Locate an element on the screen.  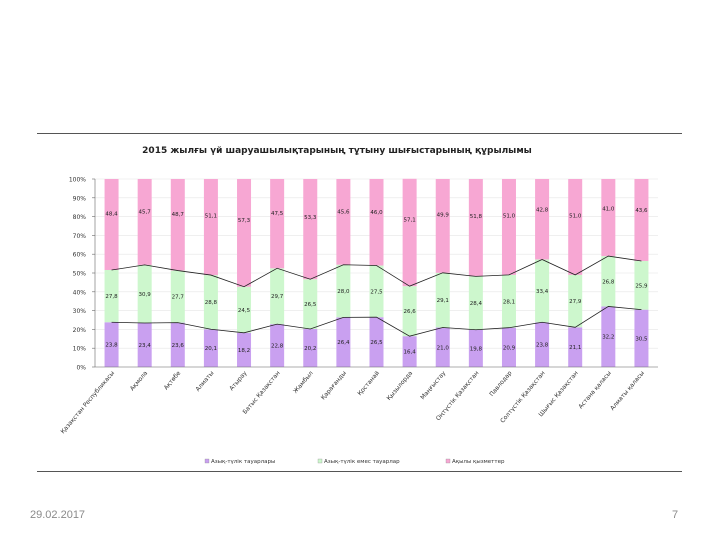
data-label: 46,0 is located at coordinates (376, 213).